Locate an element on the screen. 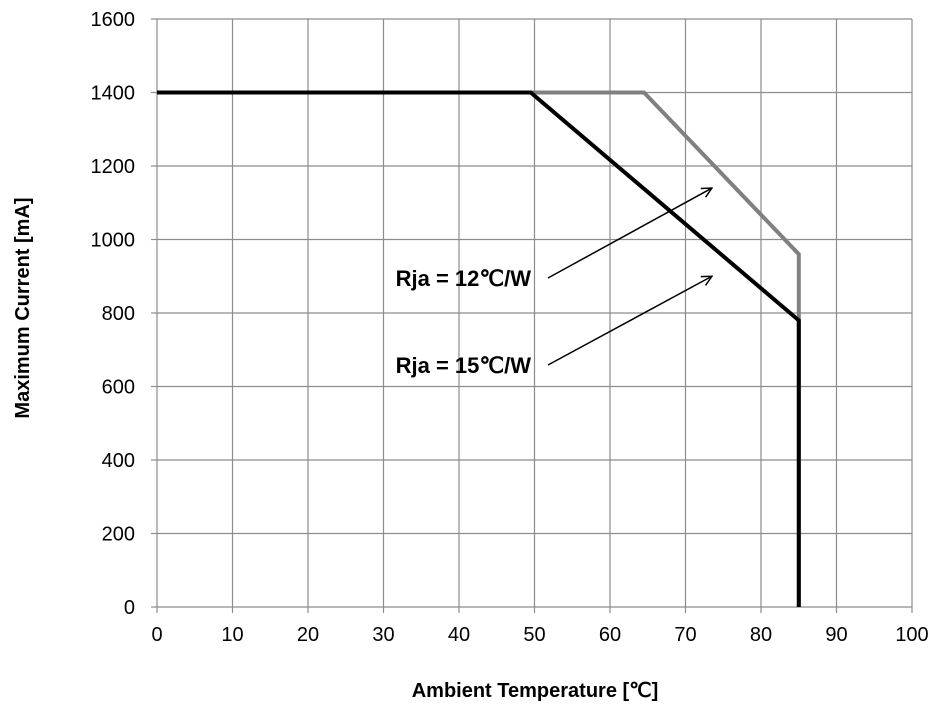 The image size is (942, 707). y-tick-label: 400 is located at coordinates (118, 461).